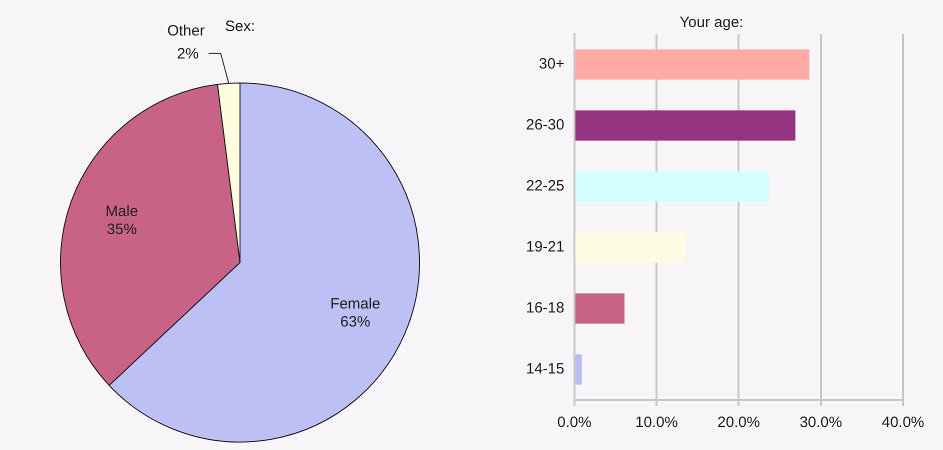  Describe the element at coordinates (545, 308) in the screenshot. I see `y-tick-label: 16-18` at that location.